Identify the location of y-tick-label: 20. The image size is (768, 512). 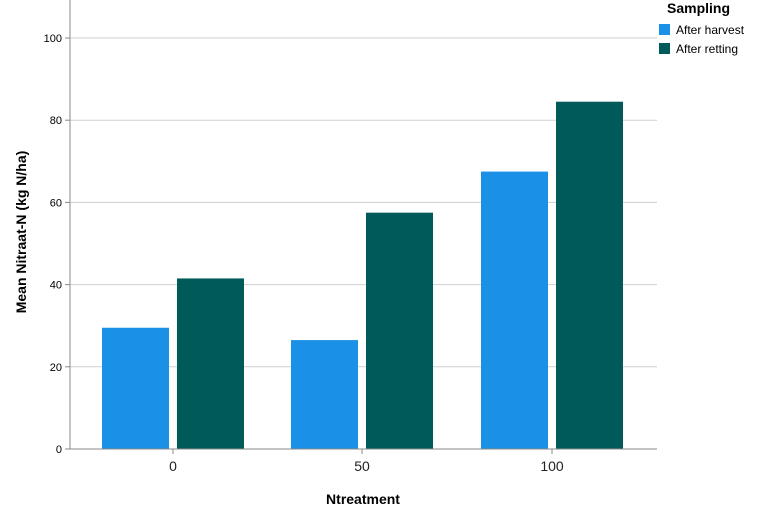
(56, 368).